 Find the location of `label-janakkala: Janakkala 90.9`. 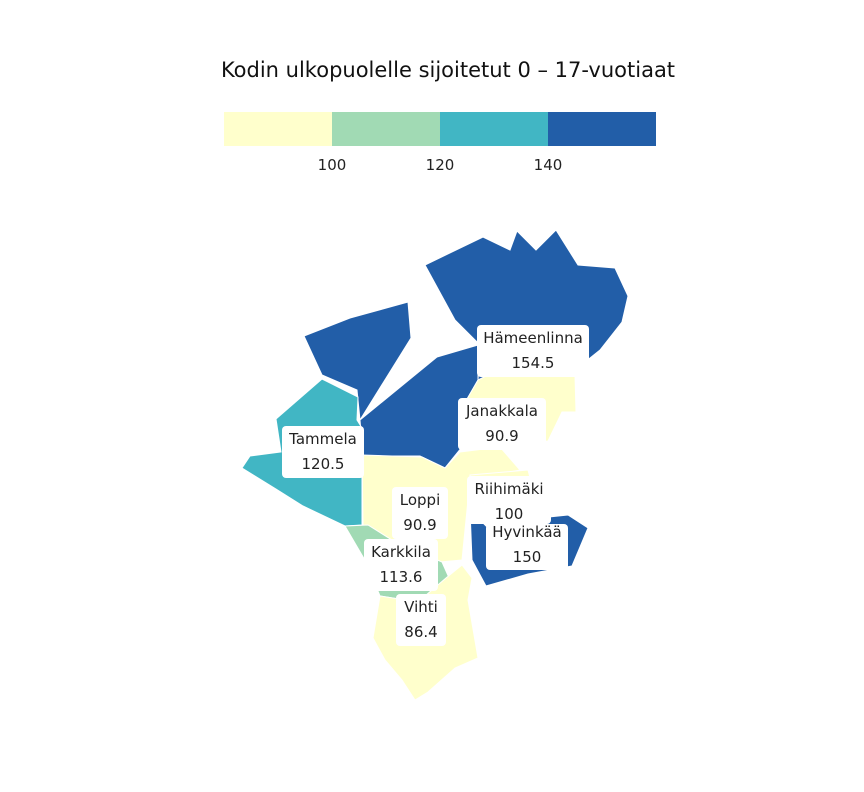

label-janakkala: Janakkala 90.9 is located at coordinates (502, 424).